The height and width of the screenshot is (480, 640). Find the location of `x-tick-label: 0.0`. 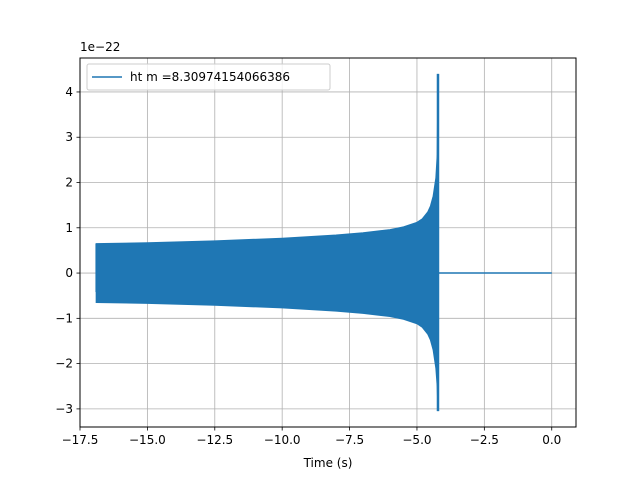

x-tick-label: 0.0 is located at coordinates (551, 440).